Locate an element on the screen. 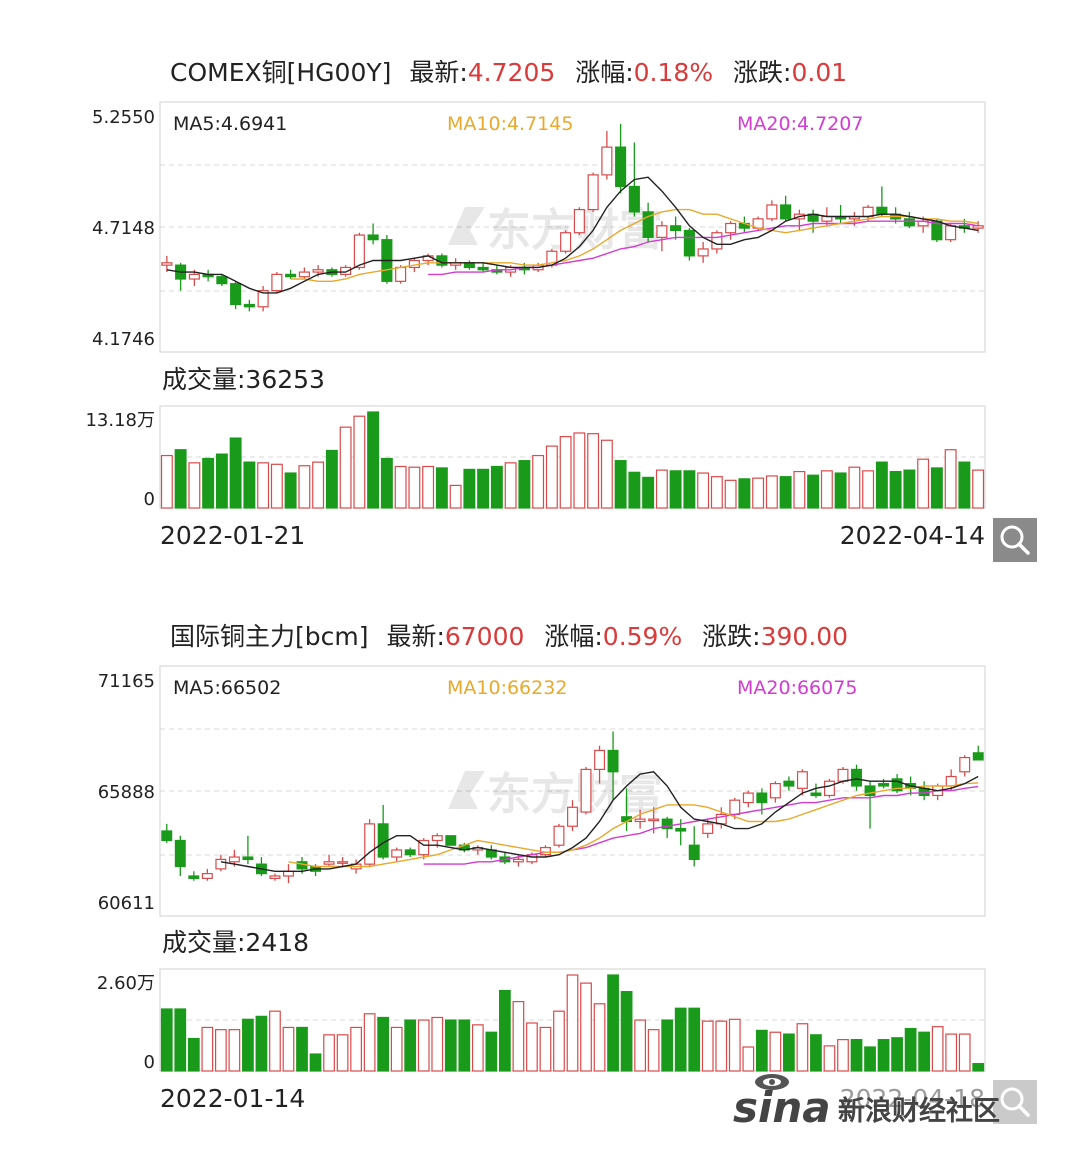 This screenshot has width=1080, height=1164. chart-title: COMEX铜[HG00Y] is located at coordinates (280, 72).